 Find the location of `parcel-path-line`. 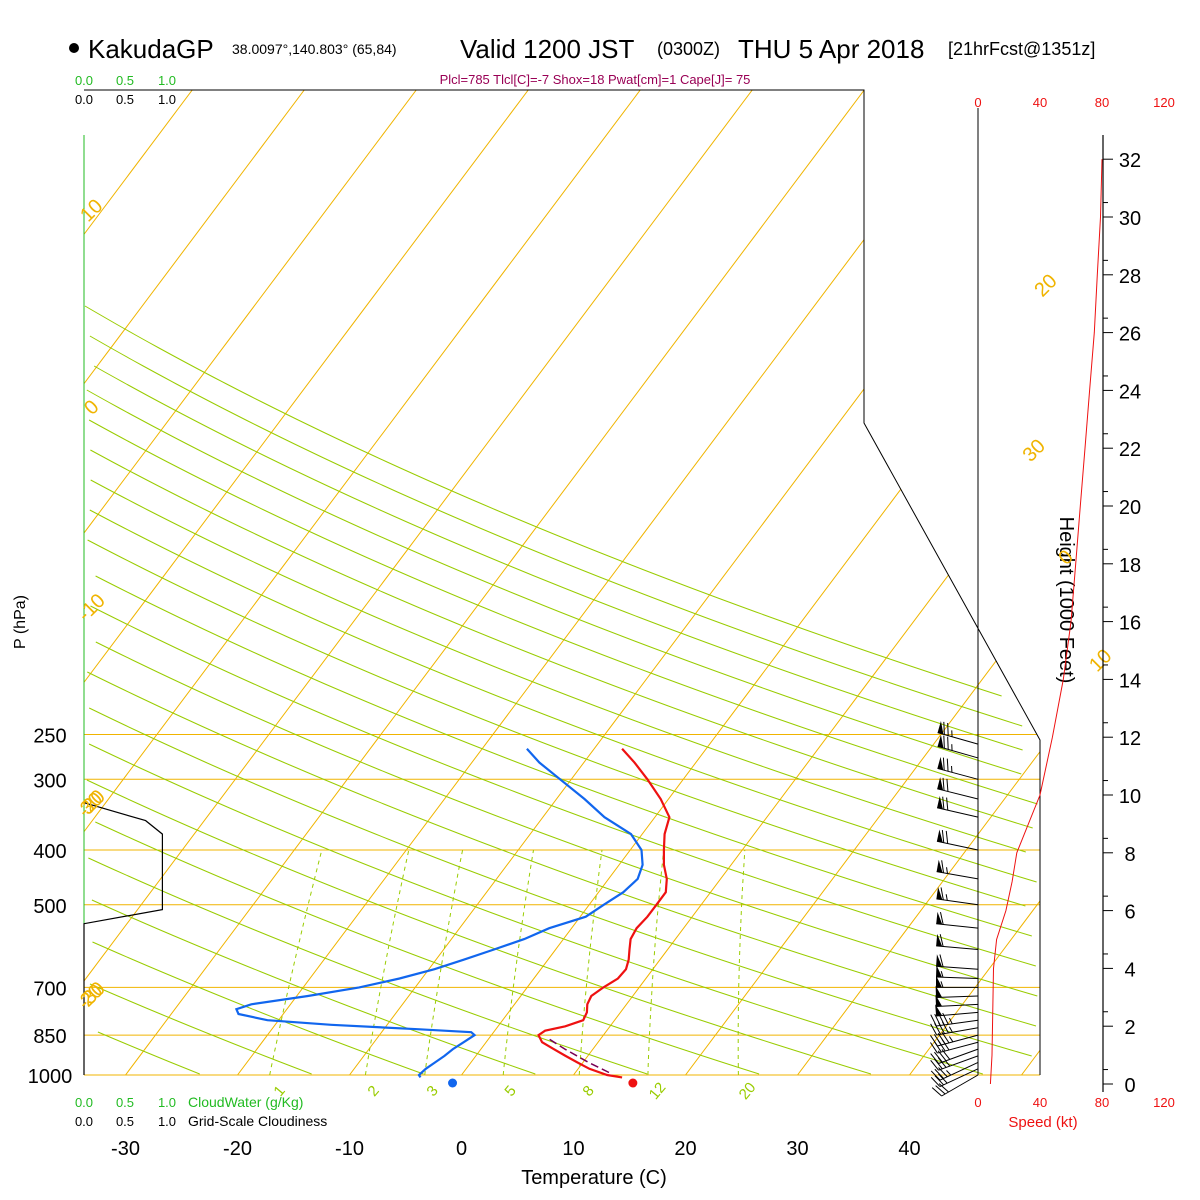

parcel-path-line is located at coordinates (578, 1055).